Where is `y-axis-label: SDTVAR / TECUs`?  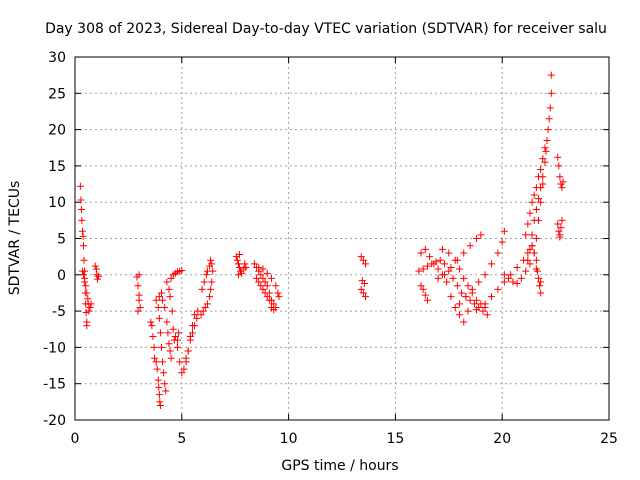
y-axis-label: SDTVAR / TECUs is located at coordinates (15, 238).